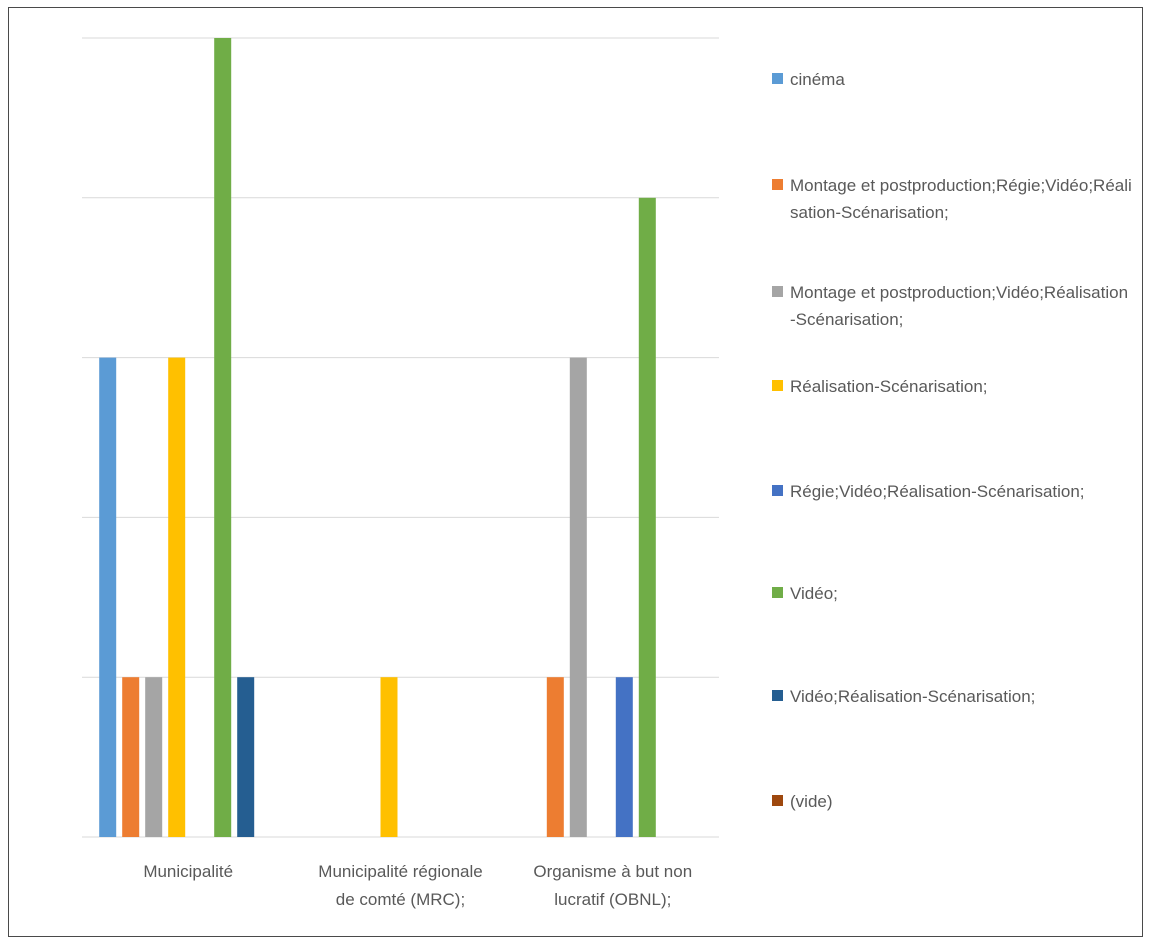  Describe the element at coordinates (952, 79) in the screenshot. I see `legend-item: cinéma` at that location.